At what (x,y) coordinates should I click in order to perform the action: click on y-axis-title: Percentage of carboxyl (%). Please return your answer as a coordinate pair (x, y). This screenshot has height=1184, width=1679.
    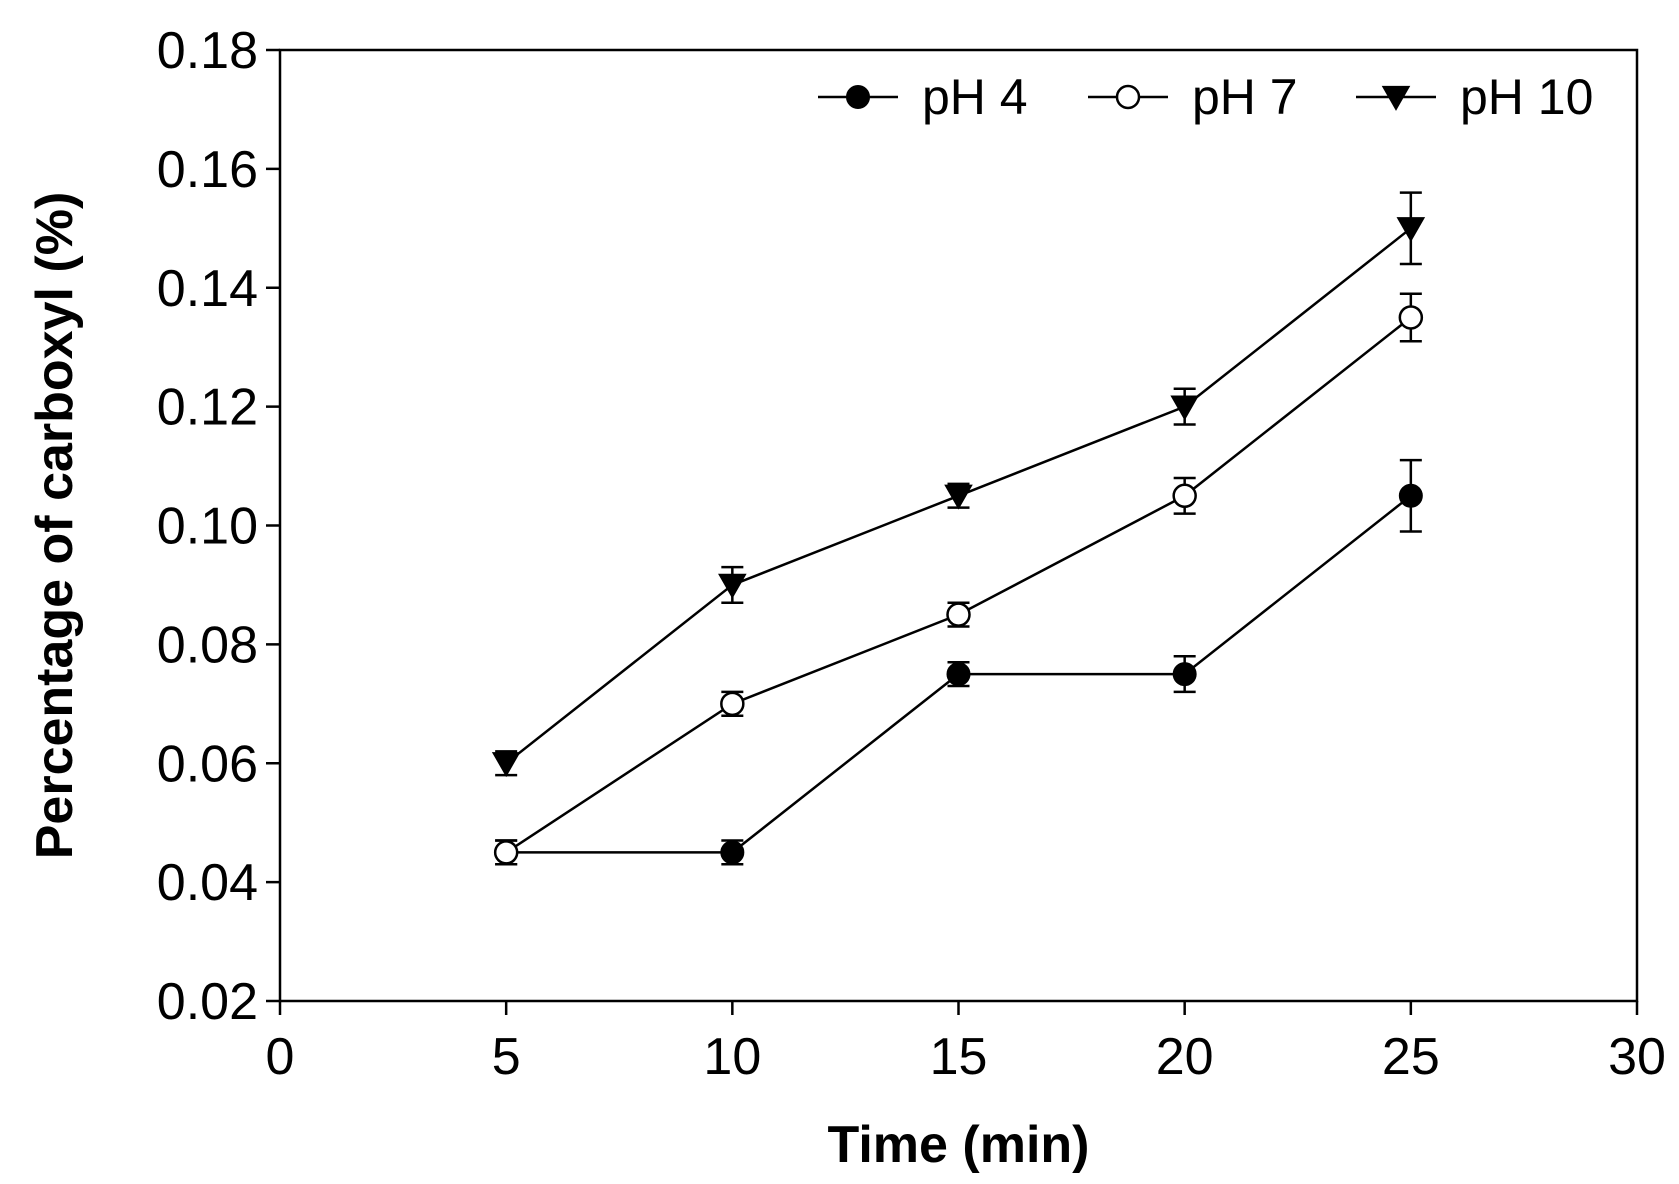
    Looking at the image, I should click on (55, 526).